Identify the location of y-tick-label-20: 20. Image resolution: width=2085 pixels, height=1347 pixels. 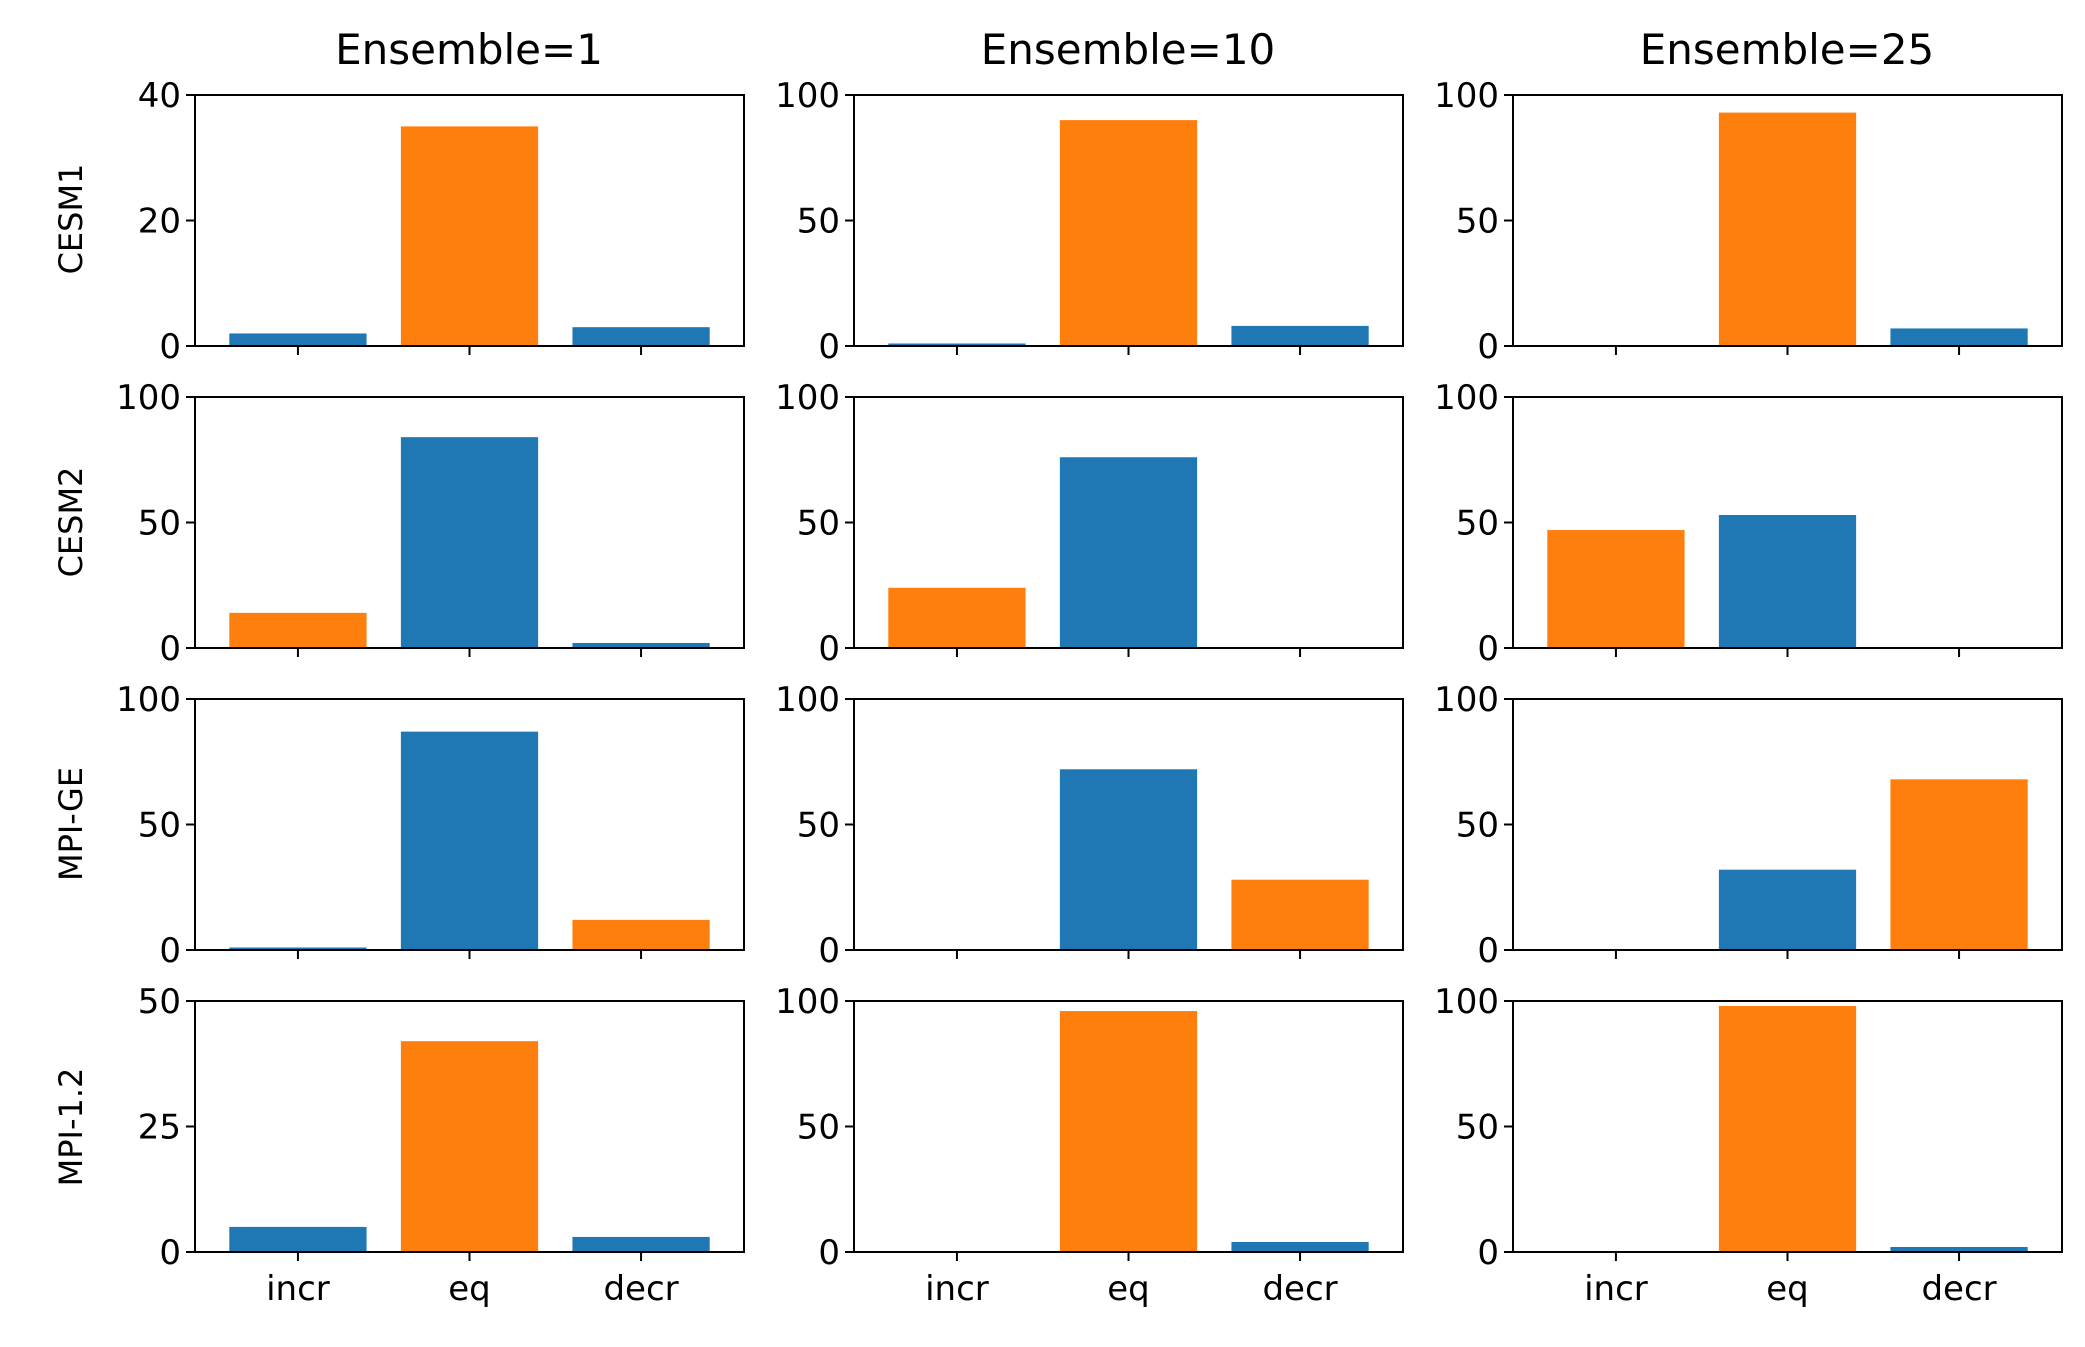
(159, 222).